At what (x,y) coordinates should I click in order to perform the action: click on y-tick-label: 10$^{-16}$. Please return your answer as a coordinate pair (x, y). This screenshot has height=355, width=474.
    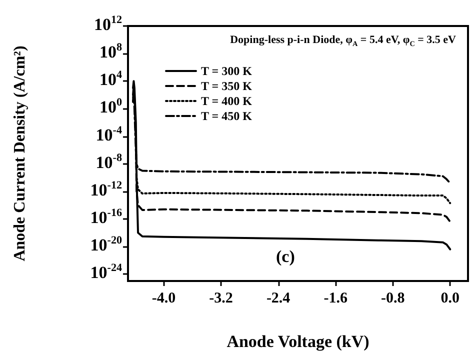
    Looking at the image, I should click on (106, 216).